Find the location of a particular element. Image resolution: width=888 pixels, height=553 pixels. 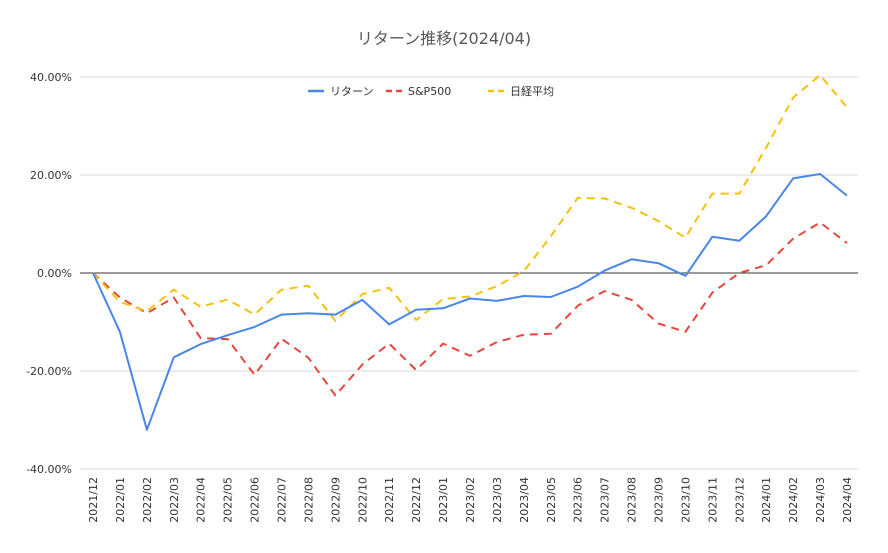

x-tick-label: 2023/04 is located at coordinates (524, 500).